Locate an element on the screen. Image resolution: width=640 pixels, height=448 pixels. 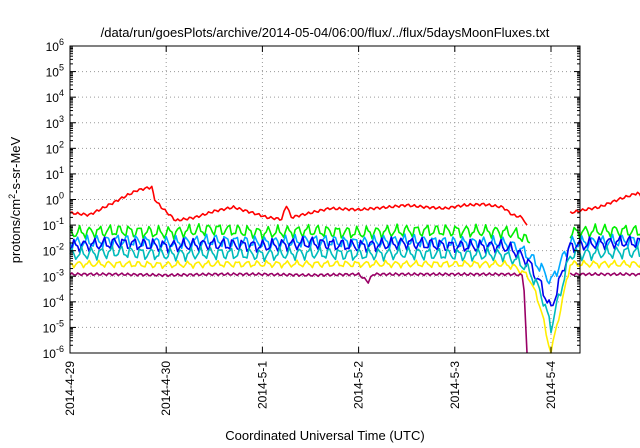
y-tick-label: 10¹ is located at coordinates (55, 173).